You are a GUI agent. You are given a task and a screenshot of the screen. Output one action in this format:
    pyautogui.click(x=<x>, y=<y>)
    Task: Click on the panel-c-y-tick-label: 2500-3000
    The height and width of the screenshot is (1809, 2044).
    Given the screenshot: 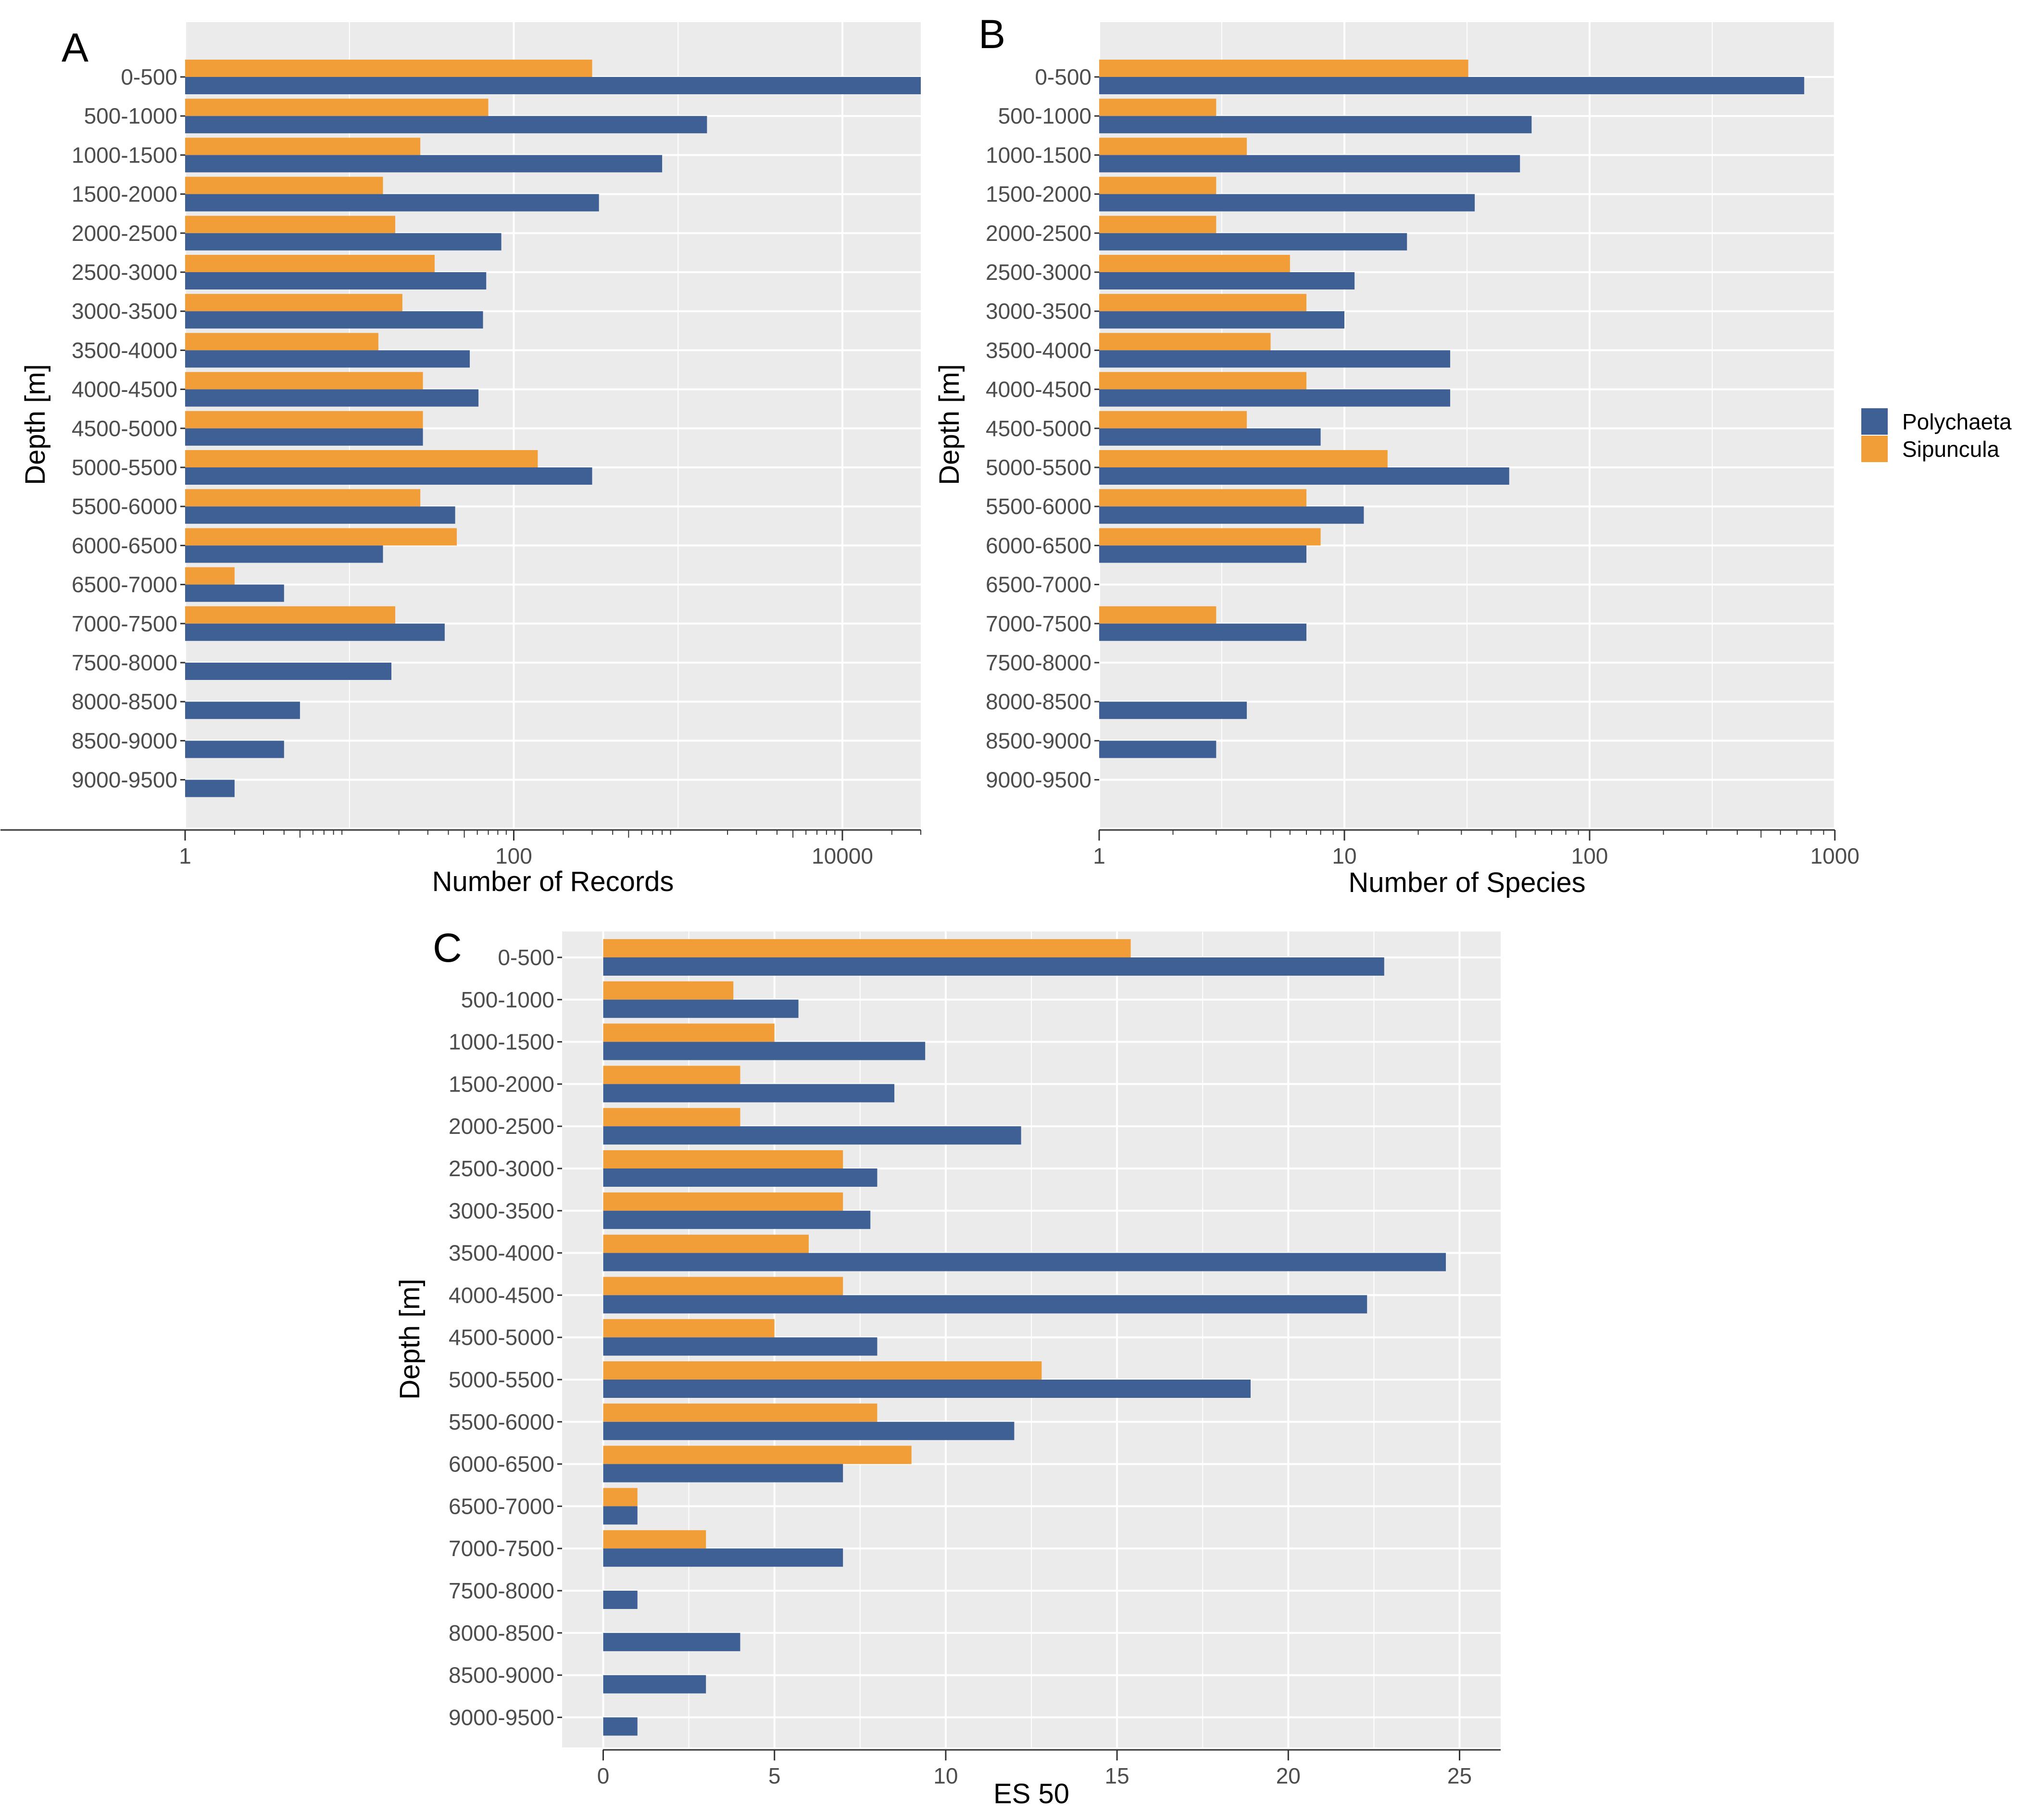 What is the action you would take?
    pyautogui.click(x=501, y=1168)
    